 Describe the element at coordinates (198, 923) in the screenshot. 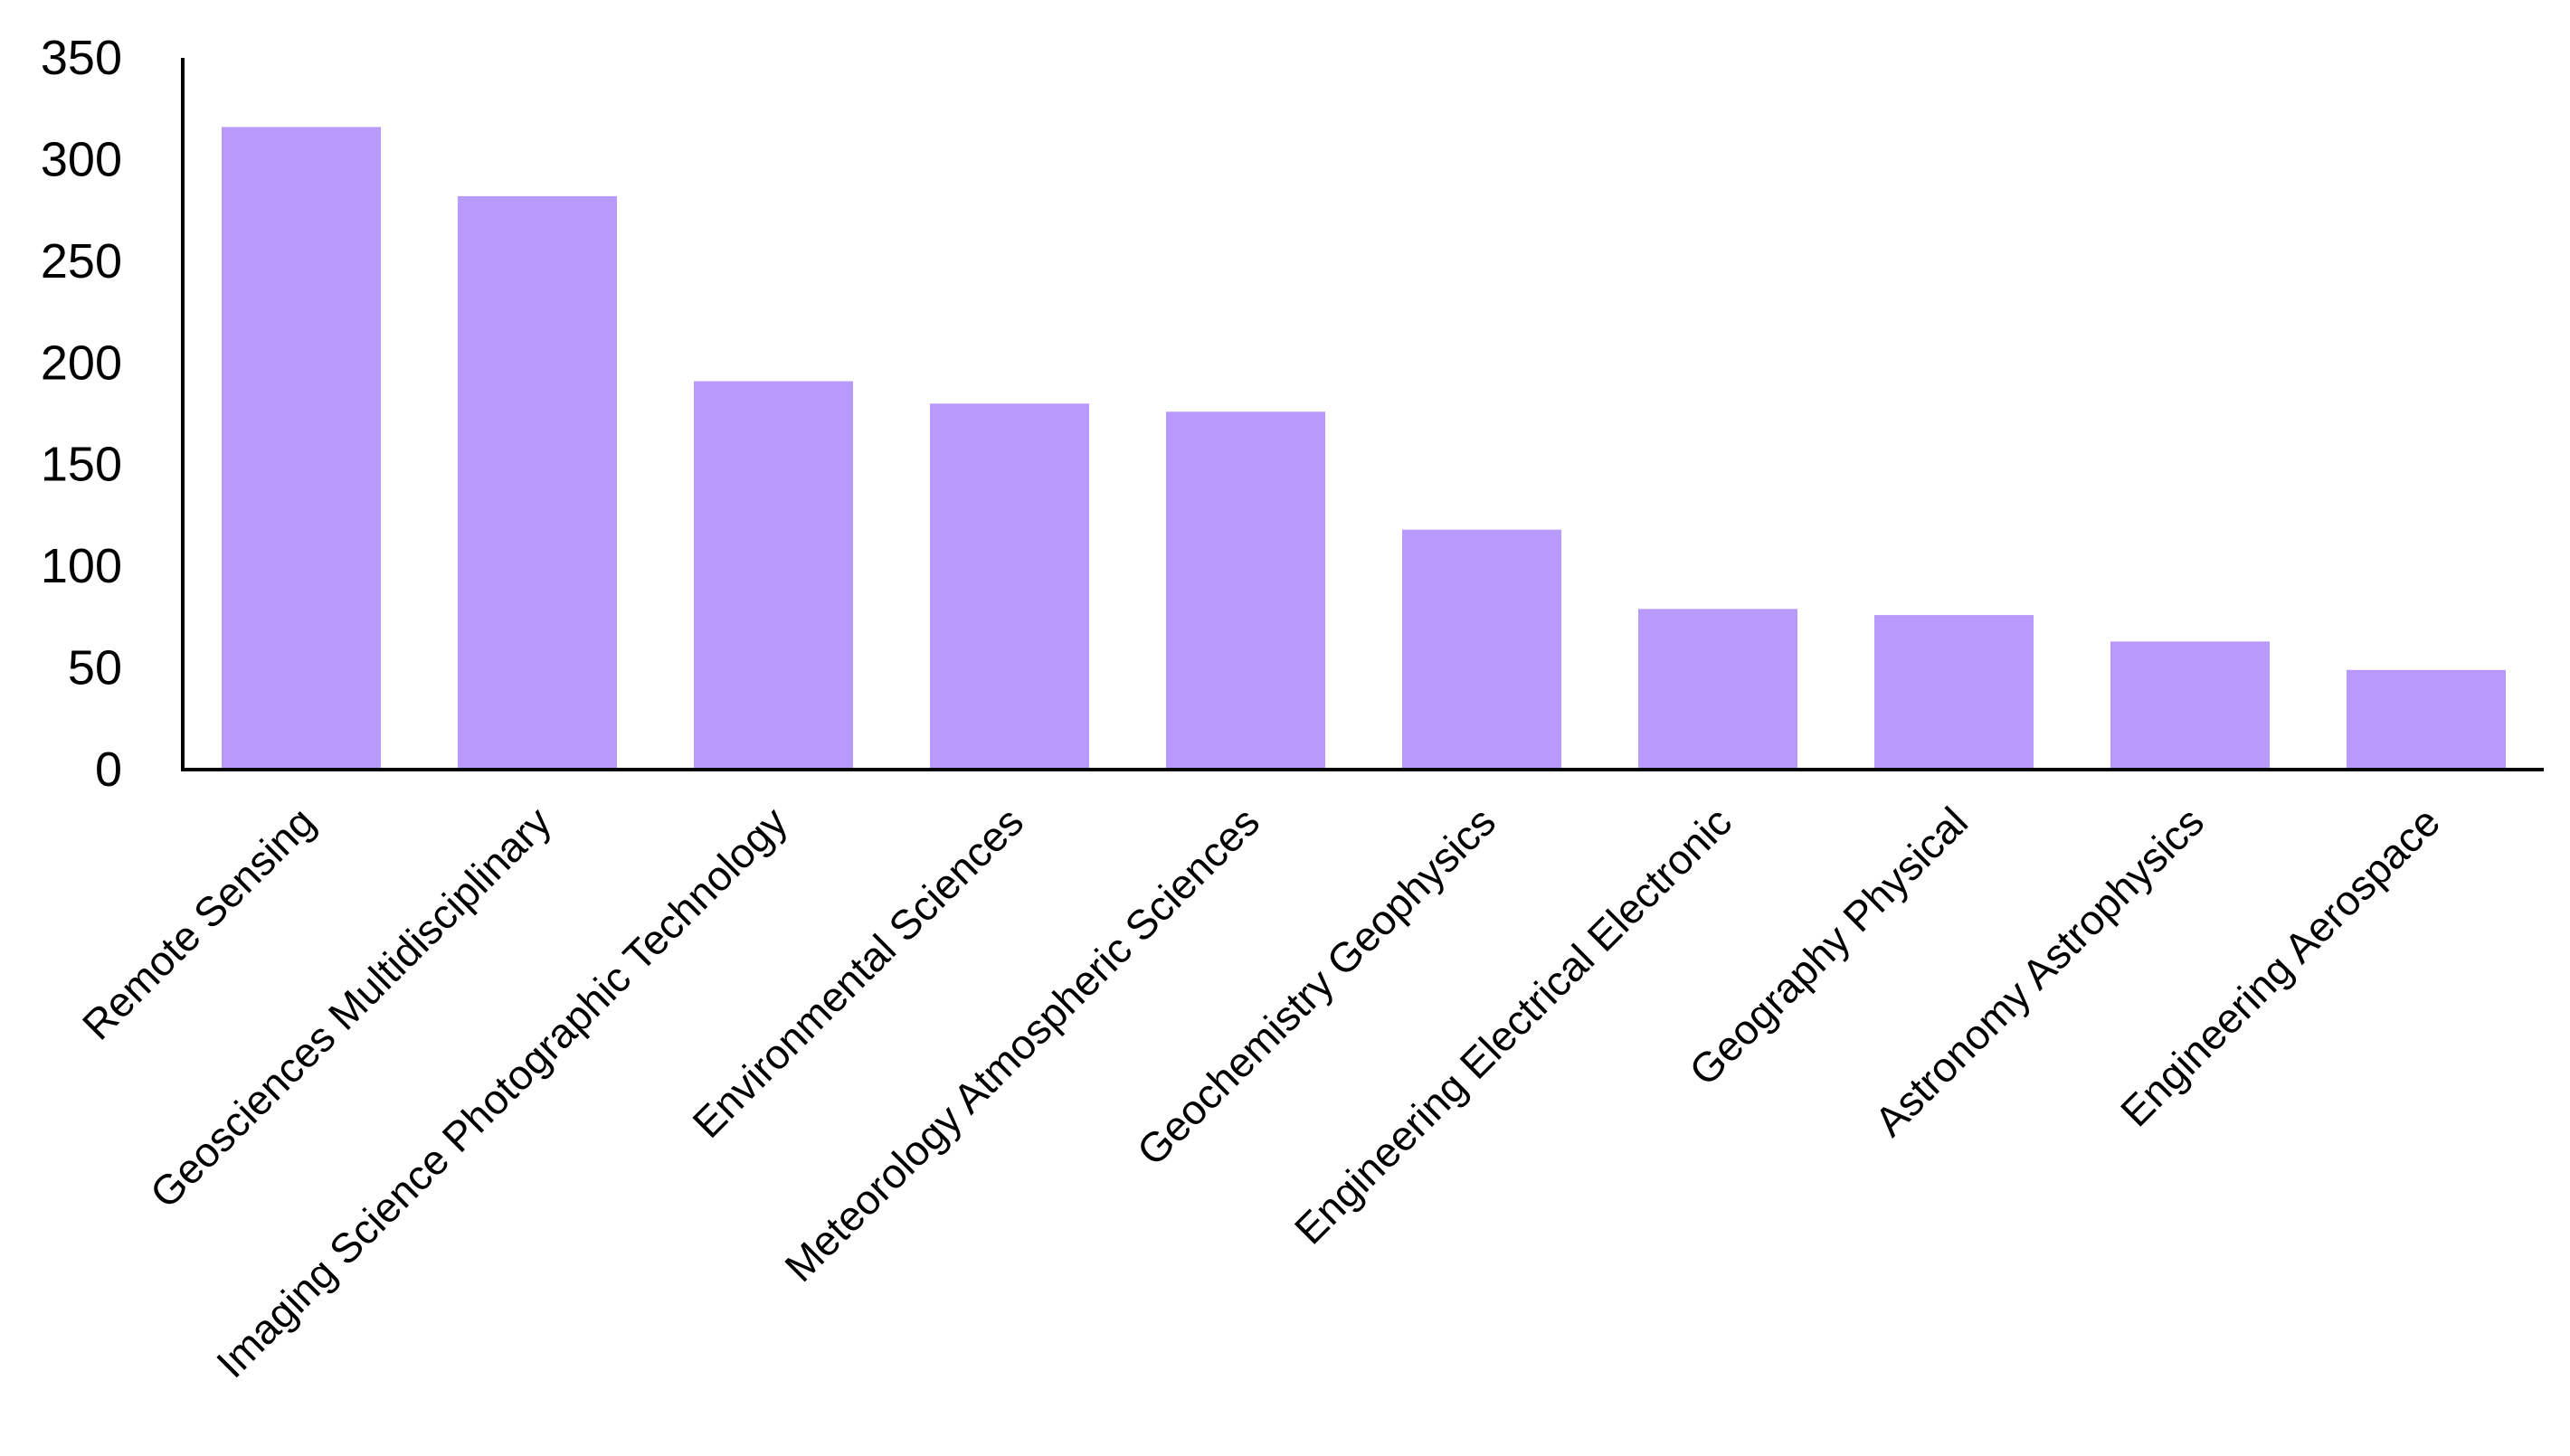

I see `x-category-label: Remote Sensing` at that location.